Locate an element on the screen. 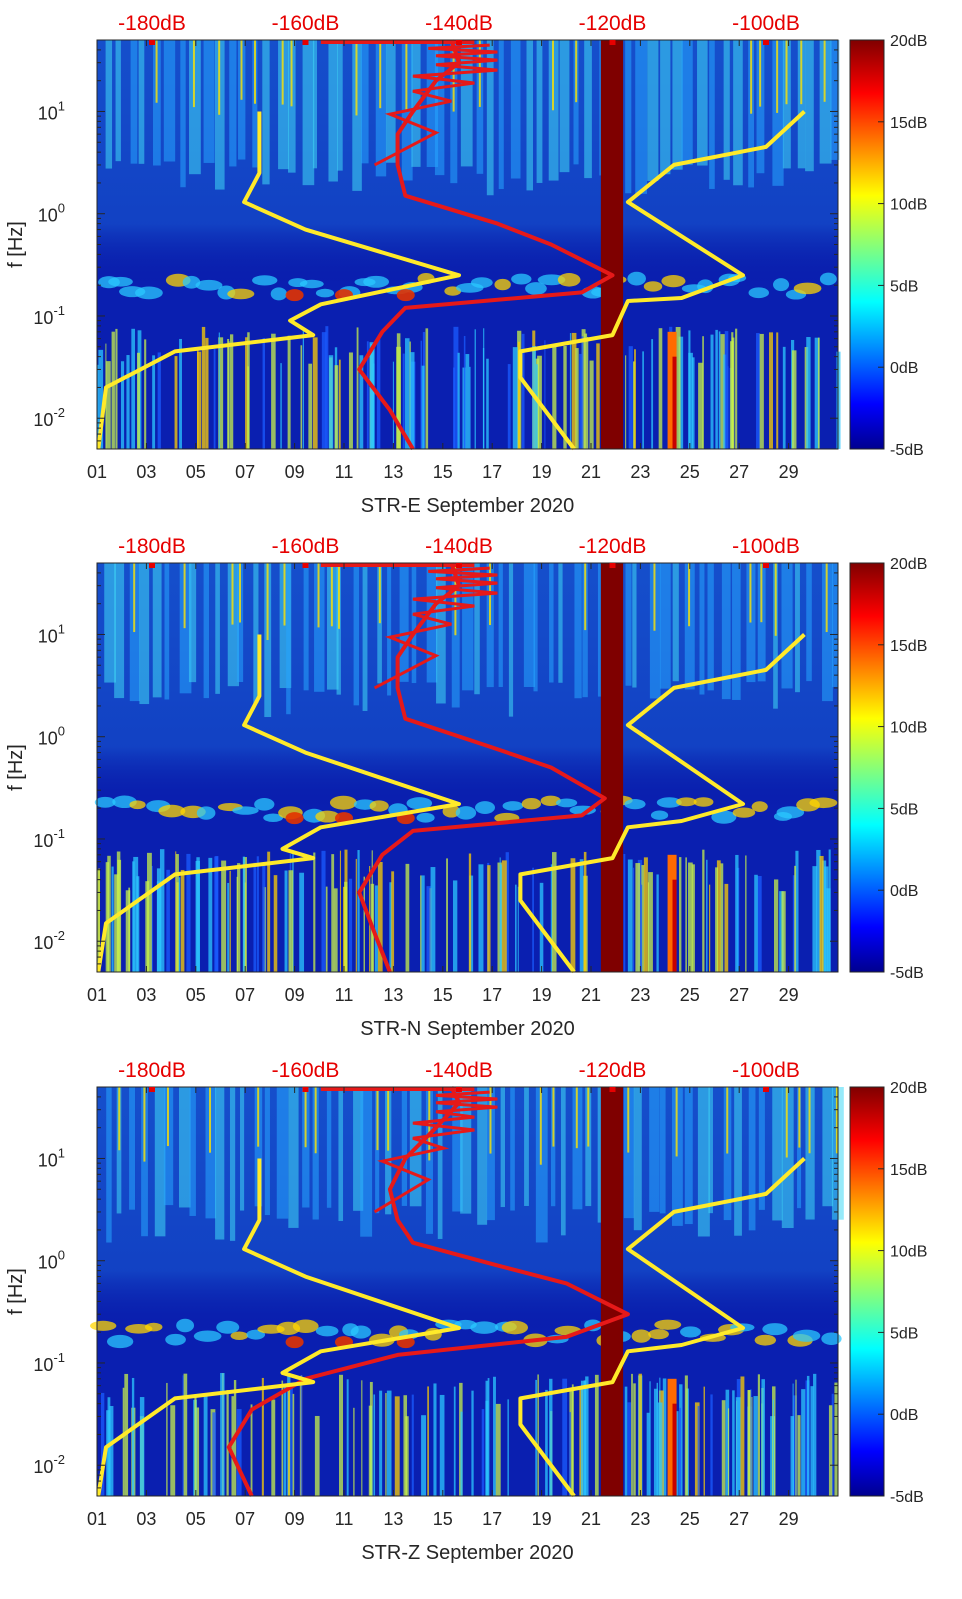  x-axis-label: STR-Z September 2020 is located at coordinates (467, 1553).